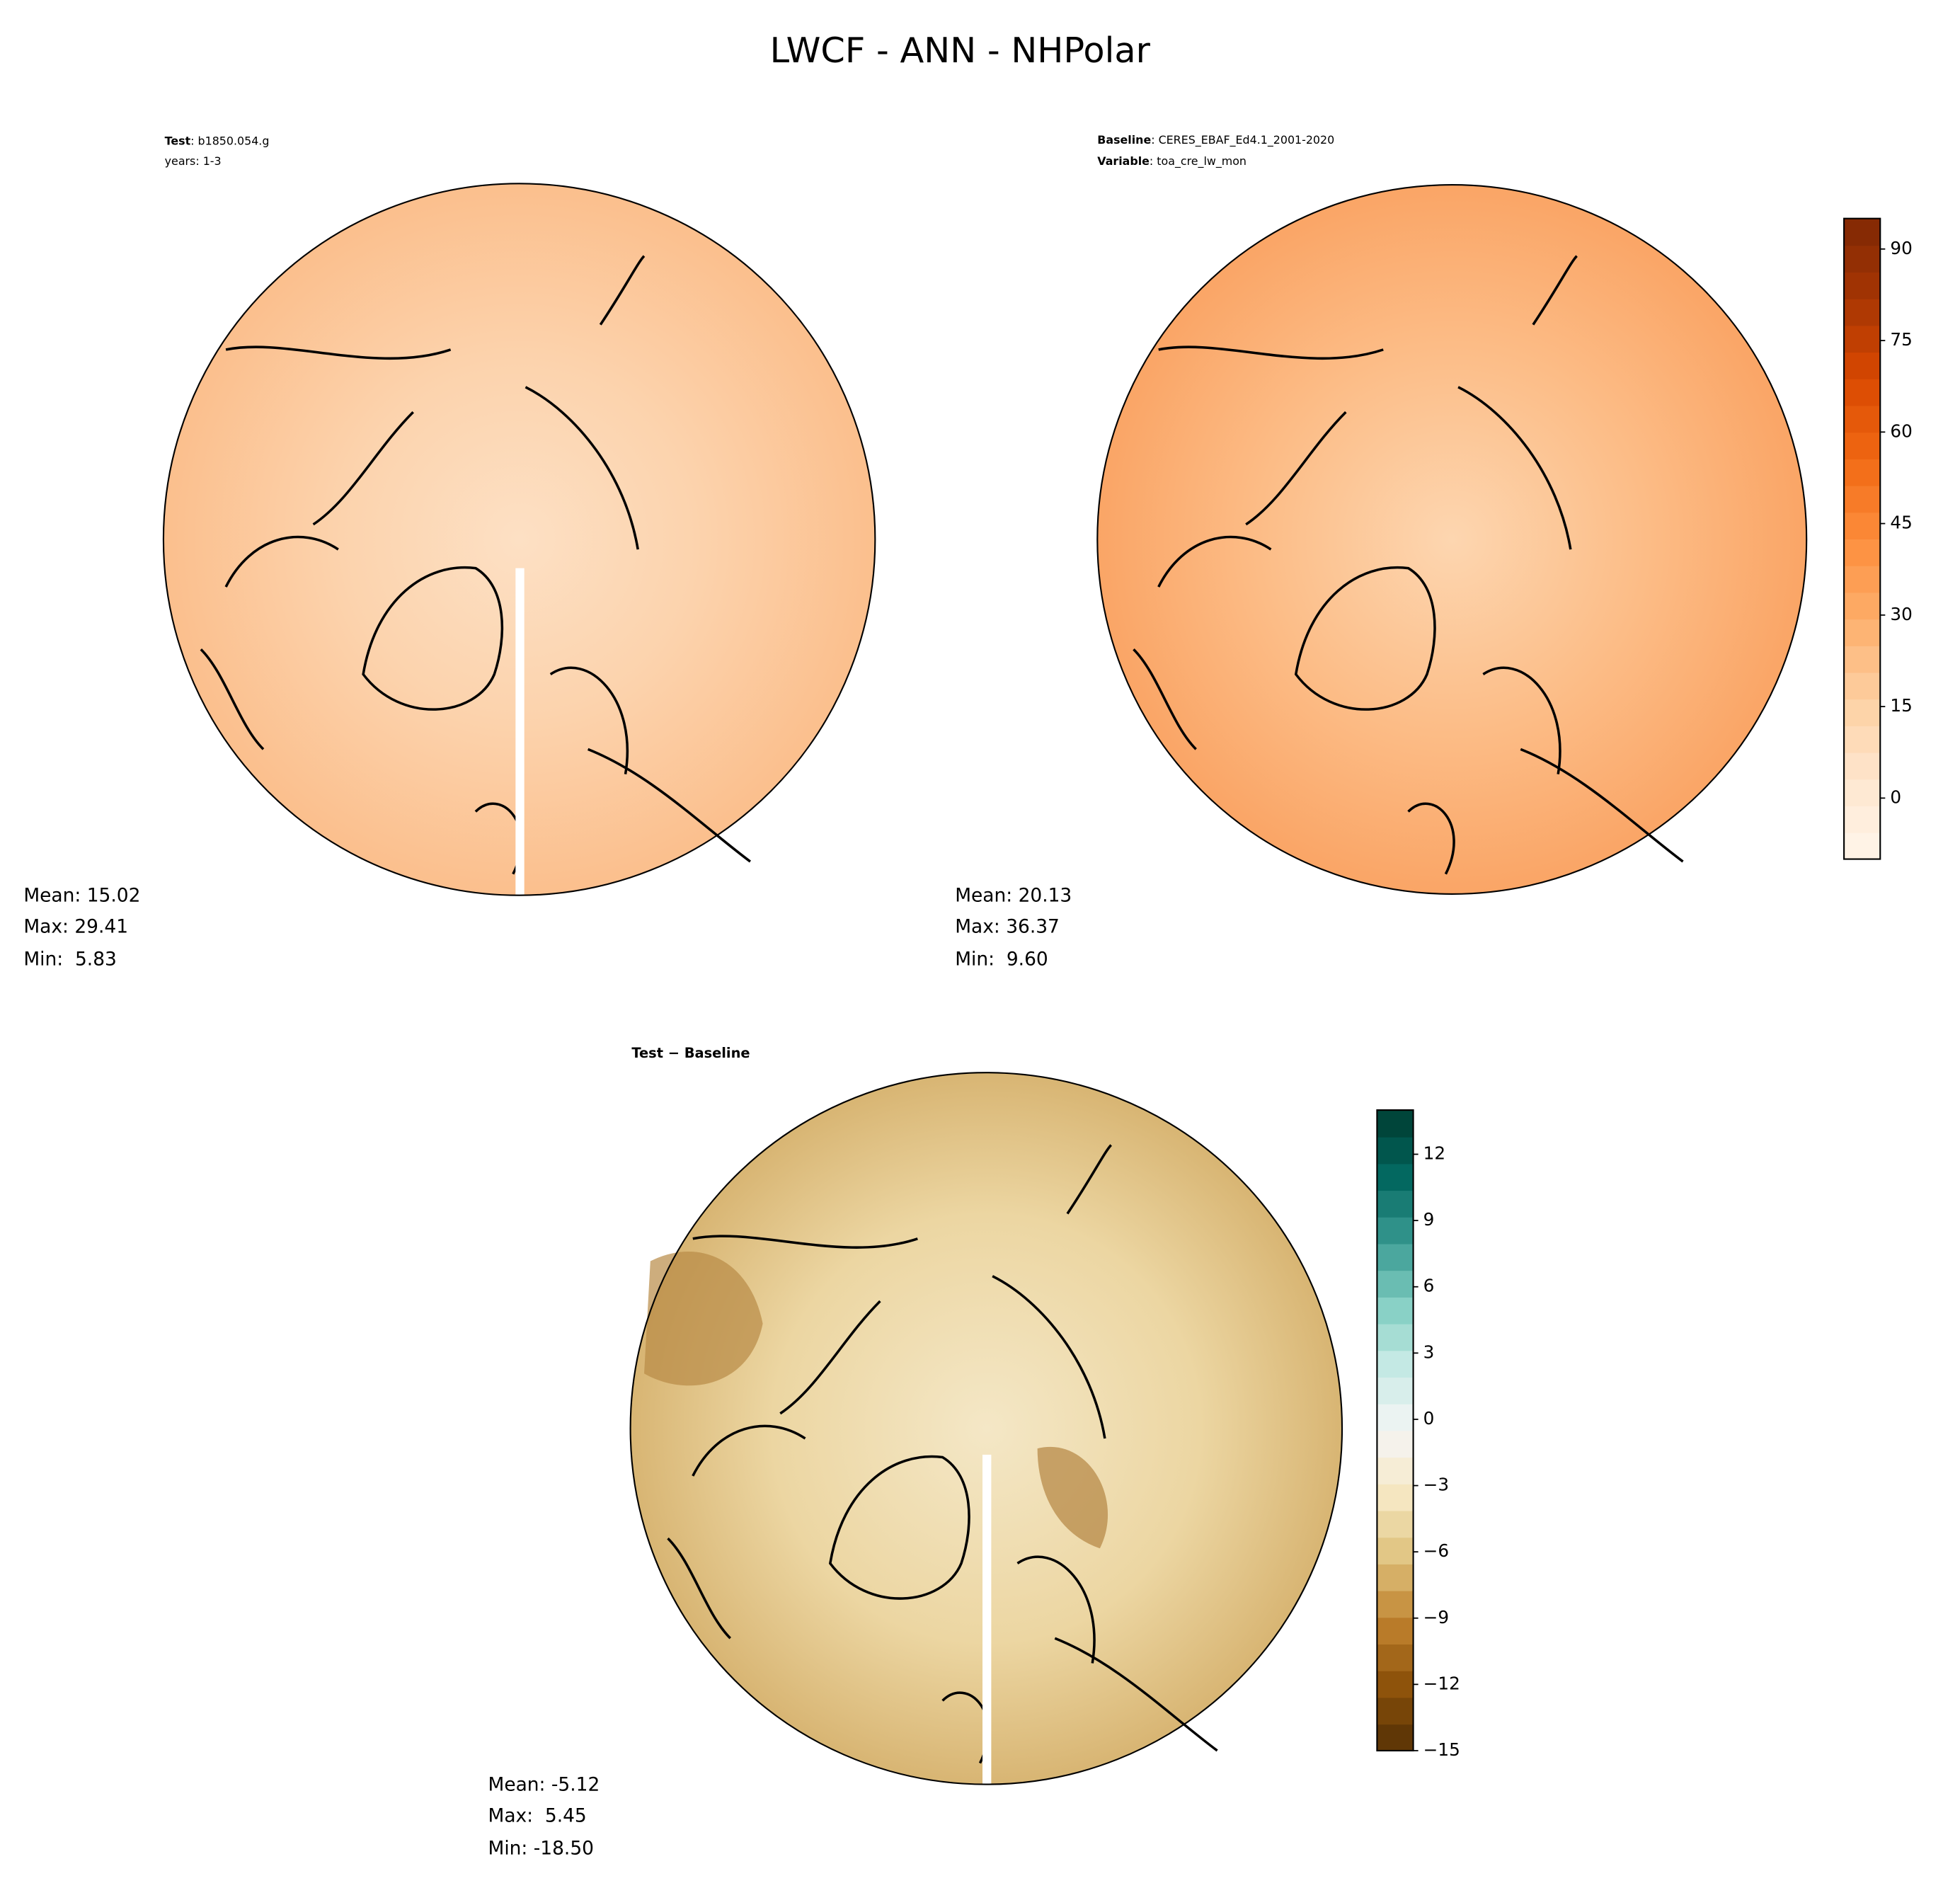  I want to click on map-field, so click(986, 1429).